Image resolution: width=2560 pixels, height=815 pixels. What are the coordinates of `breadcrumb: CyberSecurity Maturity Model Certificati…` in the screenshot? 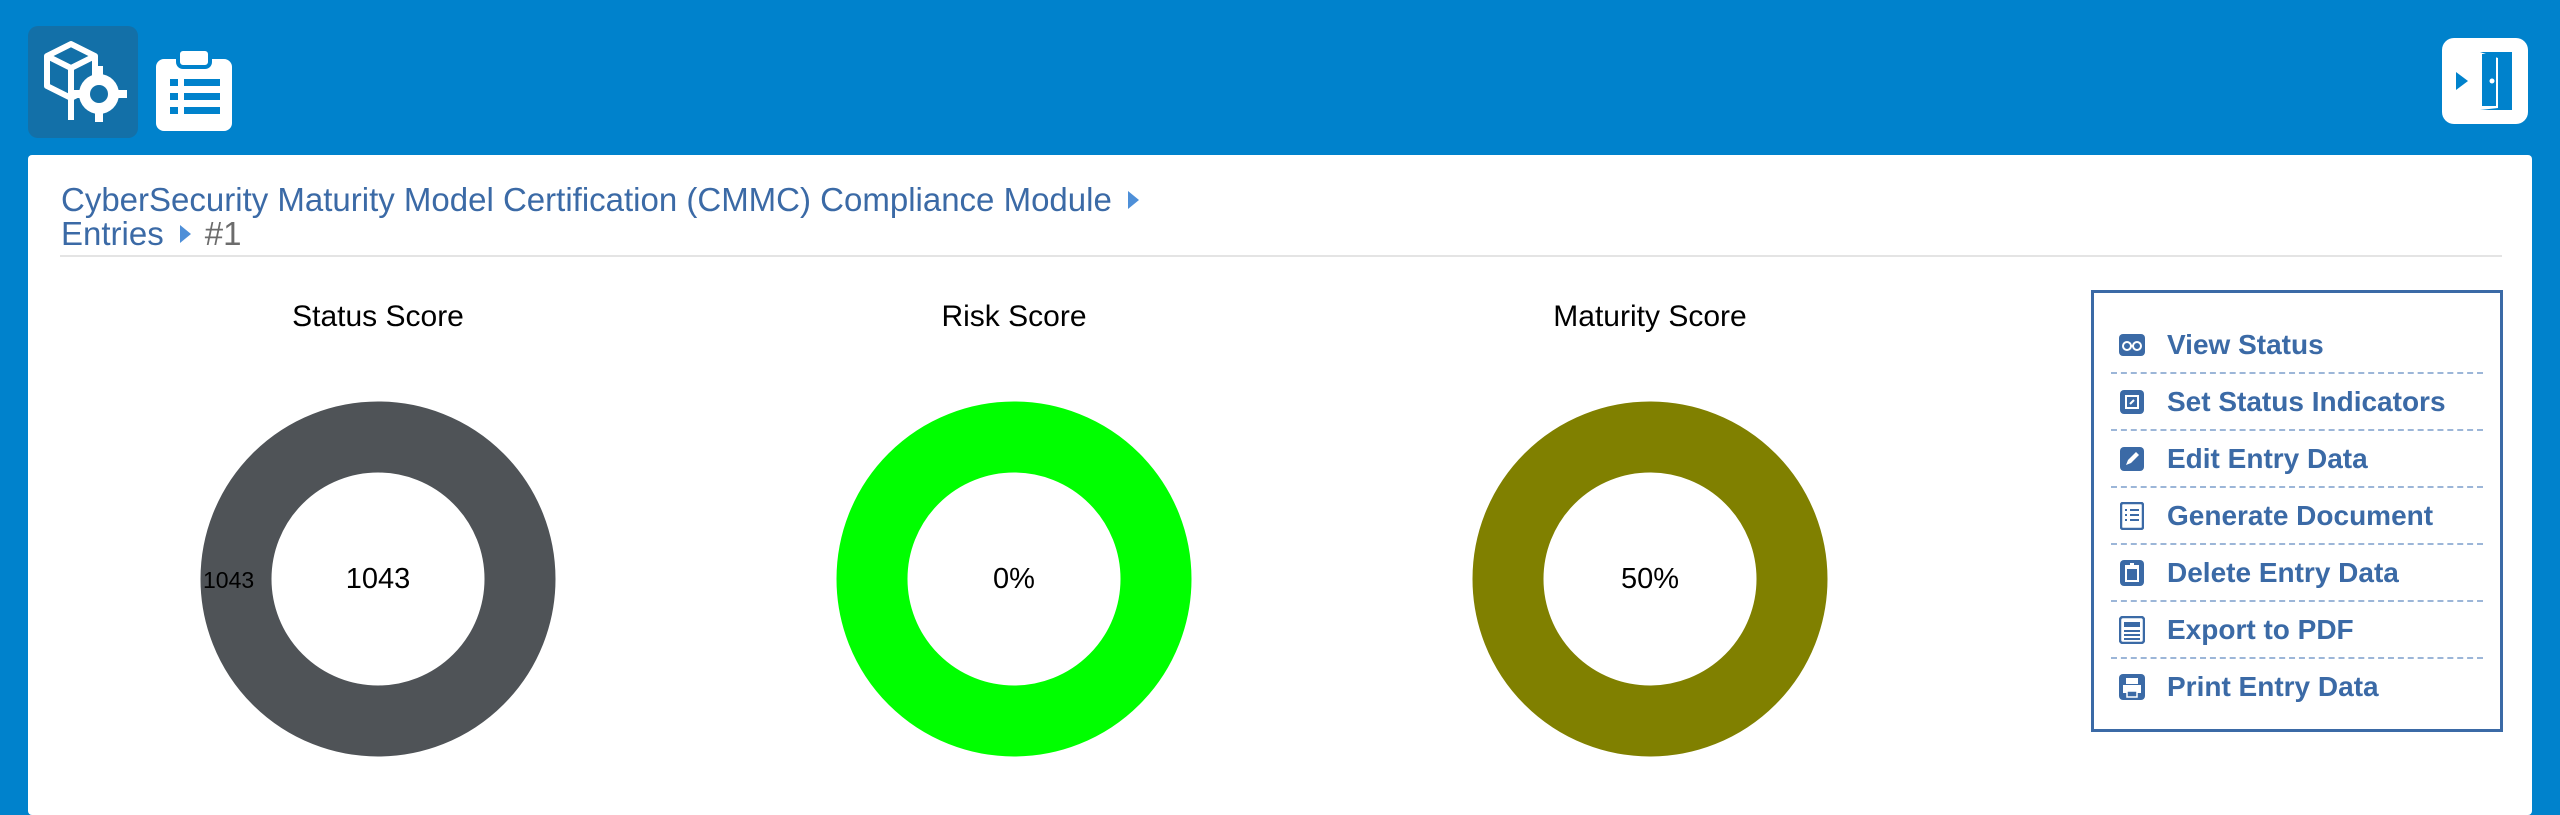 It's located at (607, 217).